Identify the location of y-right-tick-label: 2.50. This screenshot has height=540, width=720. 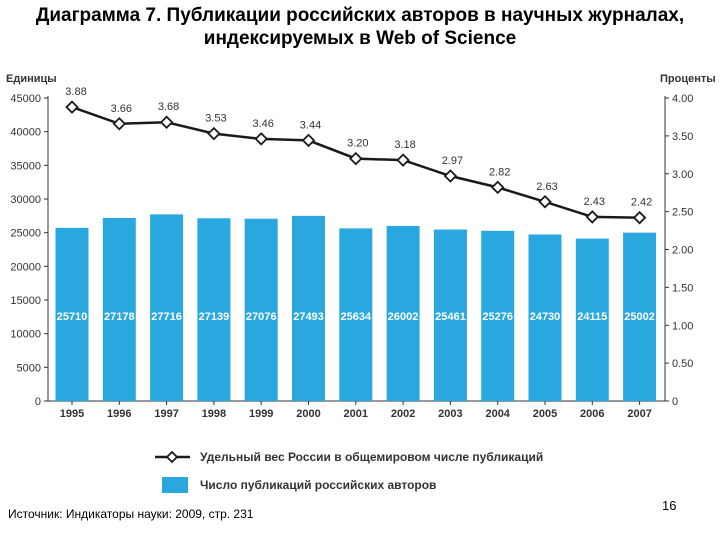
(682, 213).